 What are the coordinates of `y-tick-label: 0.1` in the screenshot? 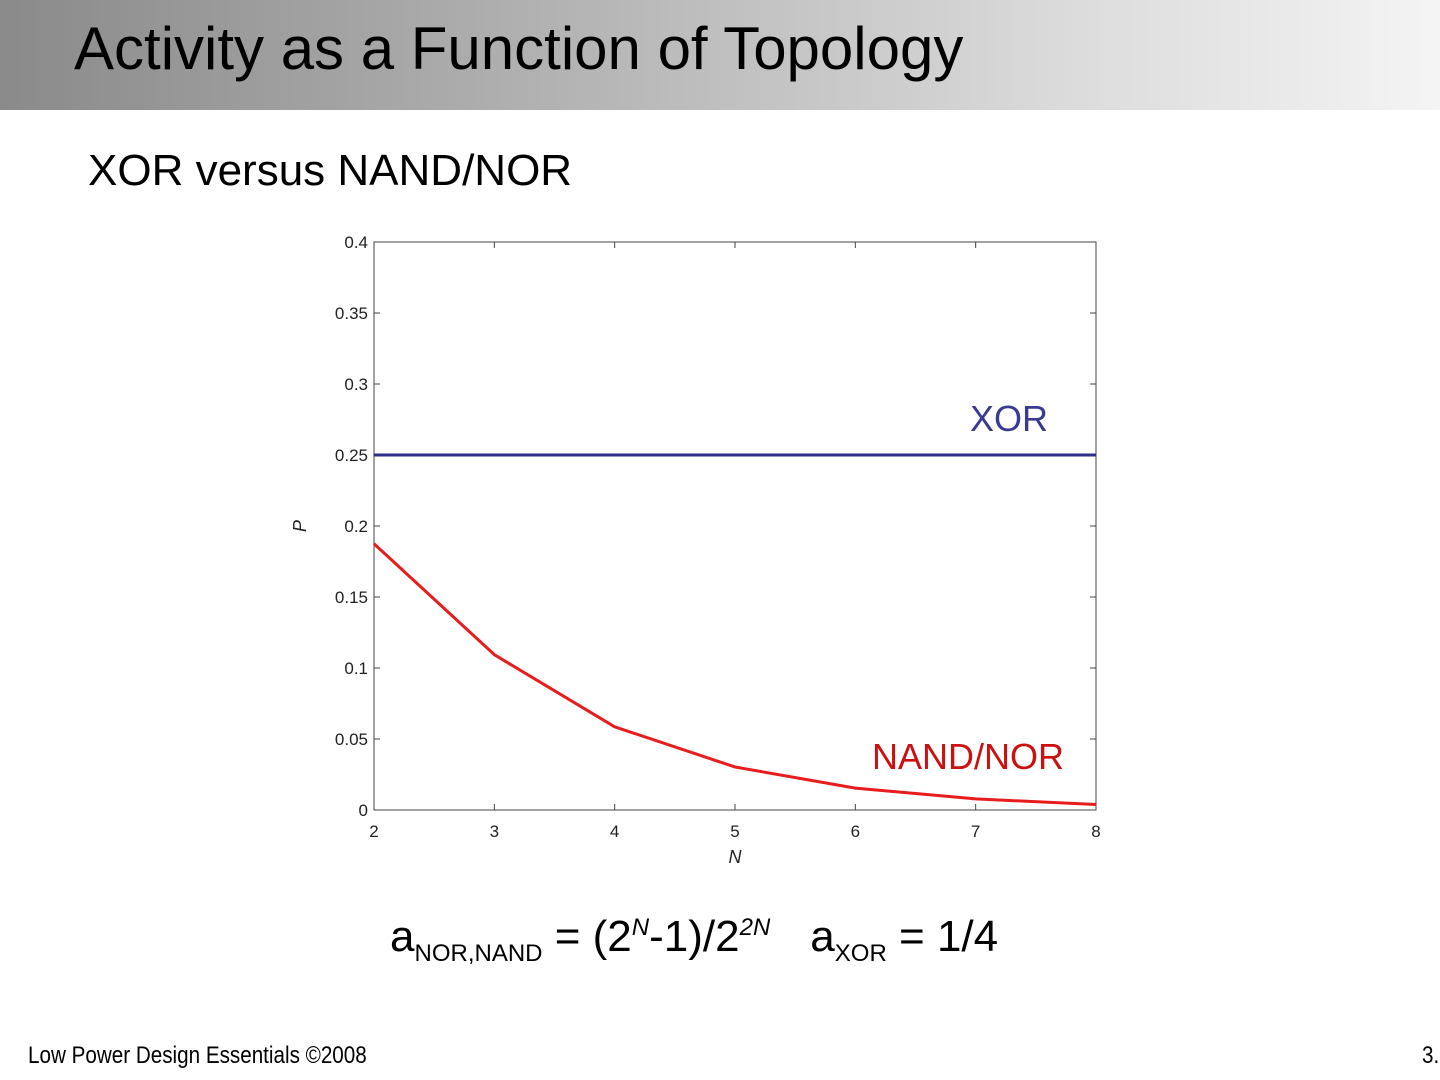 It's located at (356, 668).